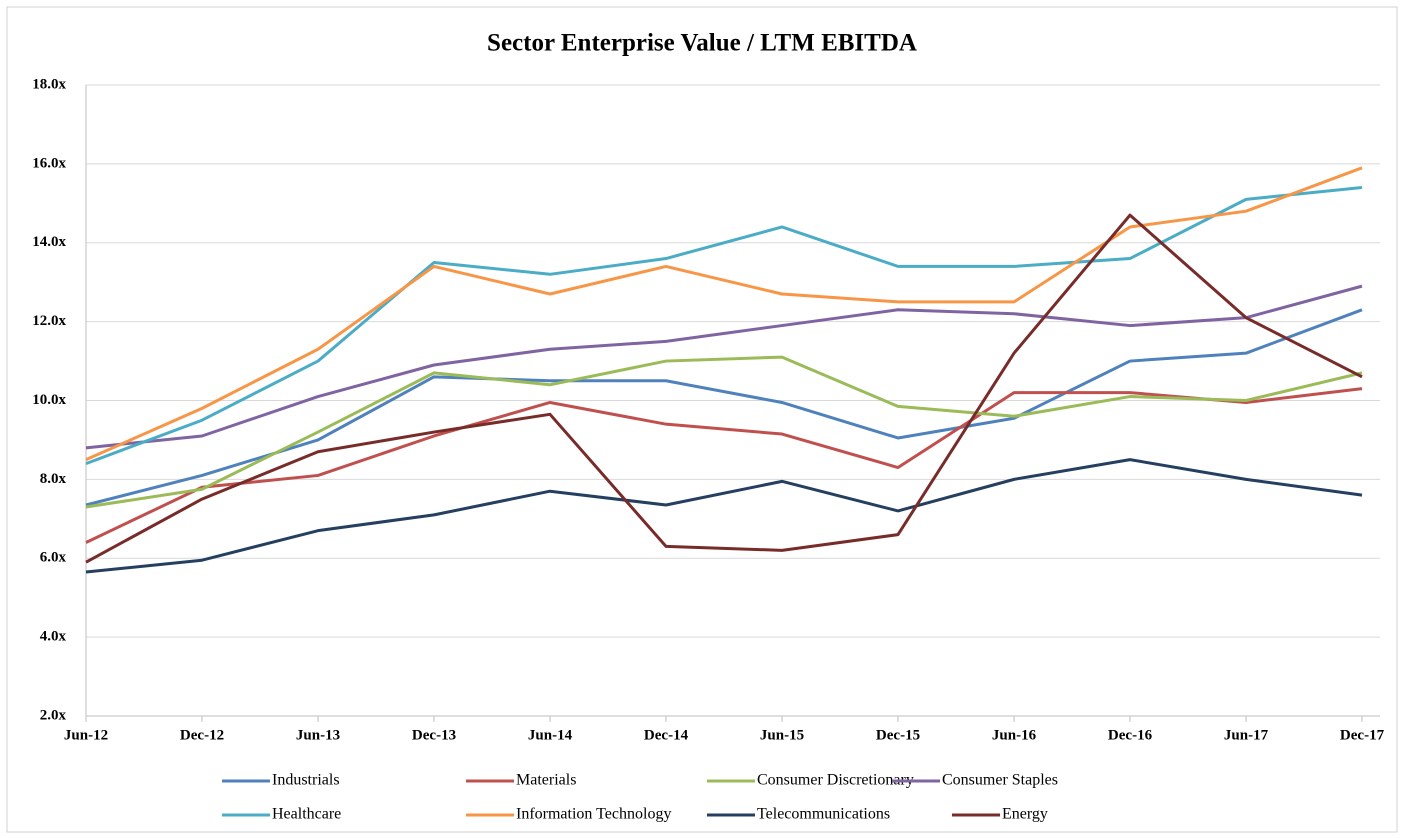  Describe the element at coordinates (318, 735) in the screenshot. I see `x-tick-label: Jun-13` at that location.